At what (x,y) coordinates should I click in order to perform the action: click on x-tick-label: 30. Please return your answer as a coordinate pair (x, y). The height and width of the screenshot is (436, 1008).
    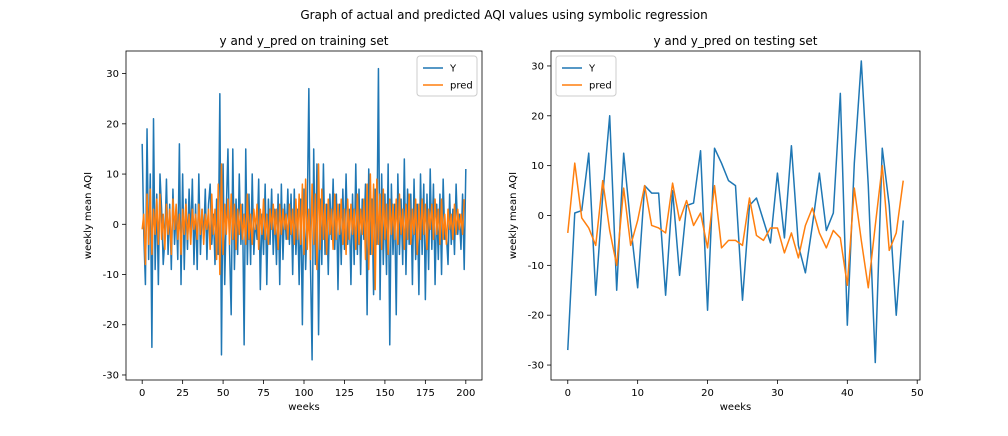
    Looking at the image, I should click on (777, 393).